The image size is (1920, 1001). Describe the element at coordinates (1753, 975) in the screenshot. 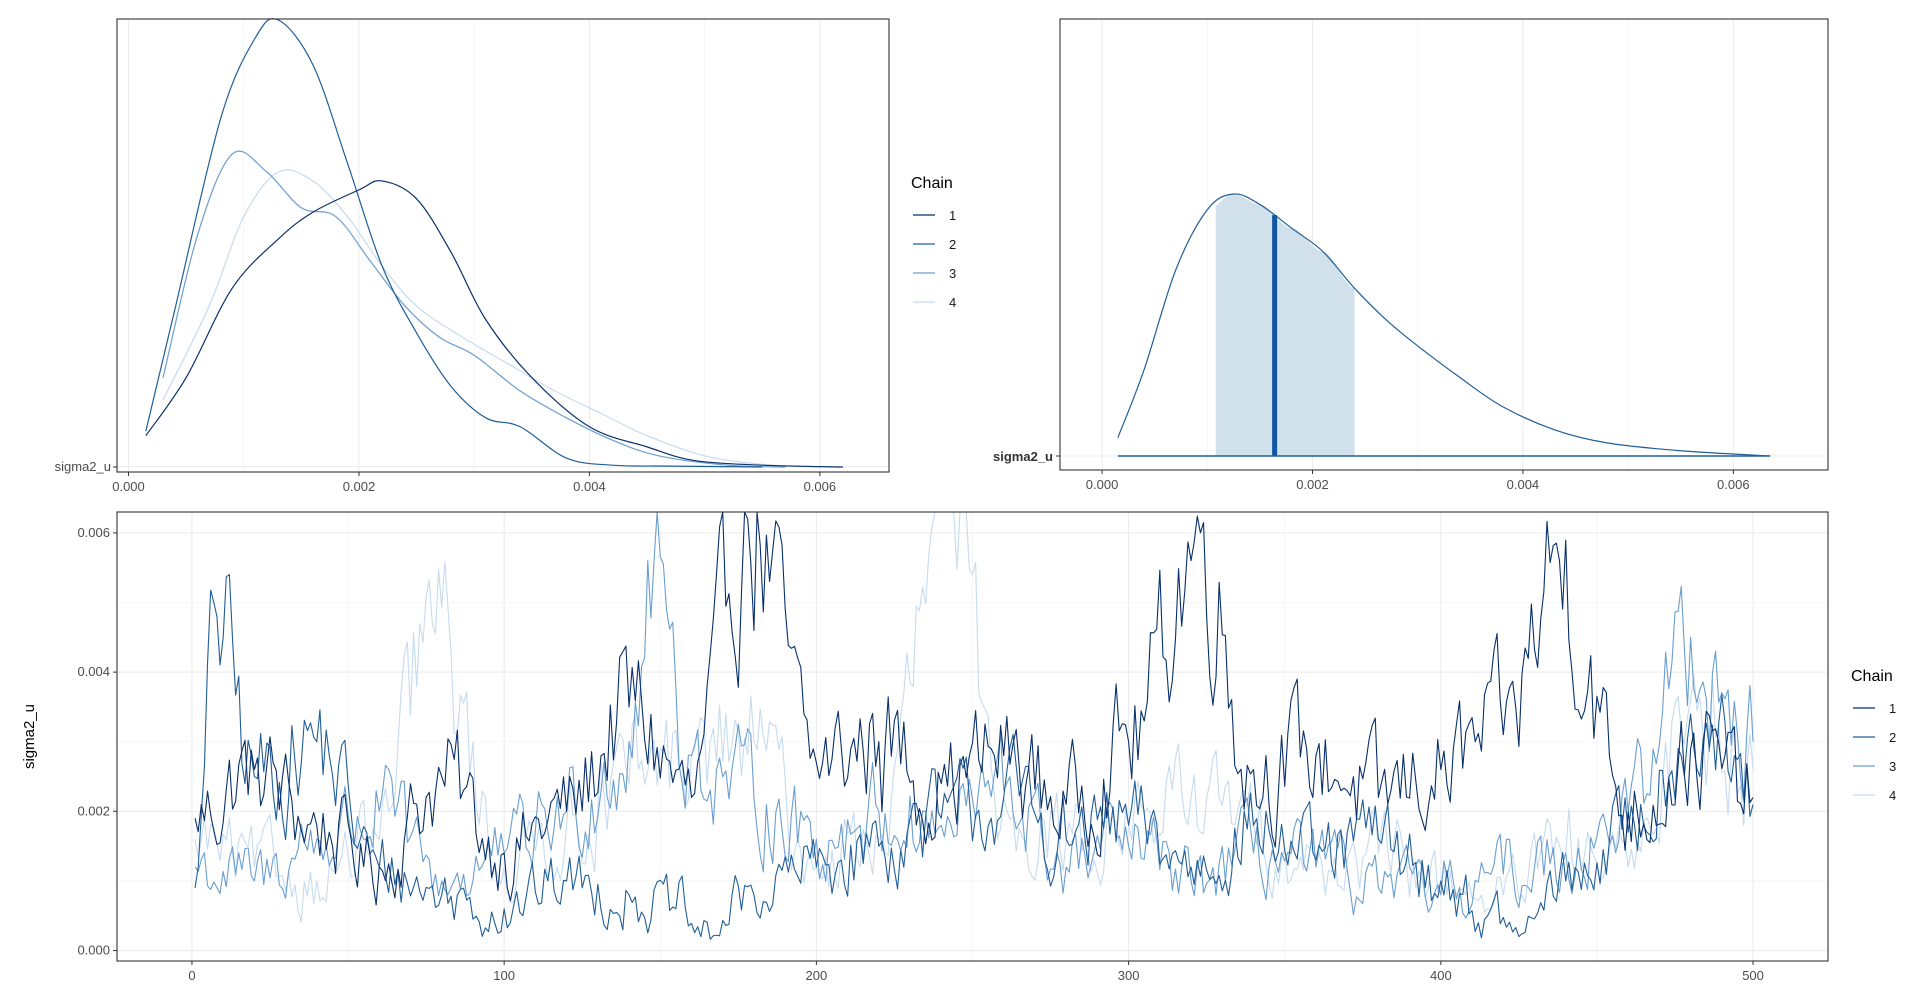

I see `x-tick-label: 500` at that location.